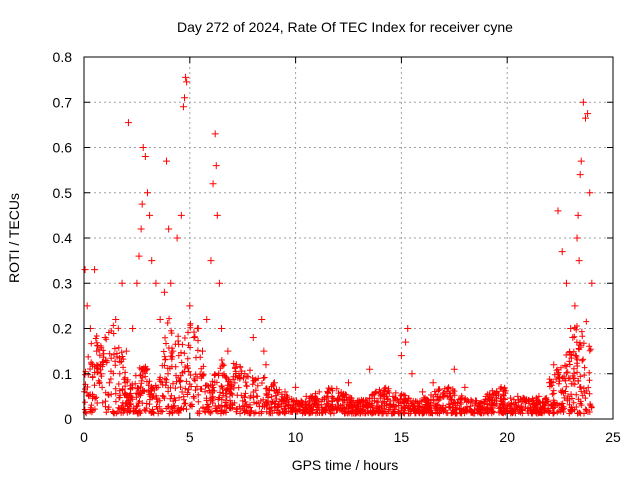 This screenshot has height=480, width=640. I want to click on x-axis-label: GPS time / hours, so click(345, 465).